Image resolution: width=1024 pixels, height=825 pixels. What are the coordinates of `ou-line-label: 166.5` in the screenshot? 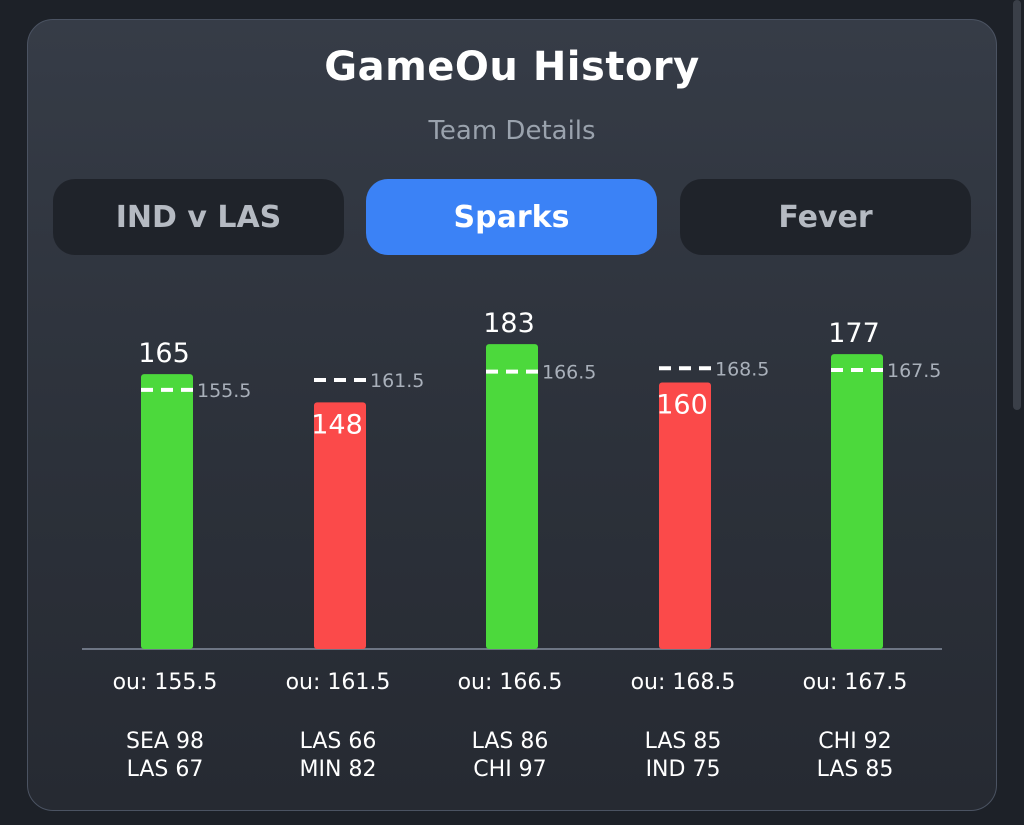 It's located at (569, 373).